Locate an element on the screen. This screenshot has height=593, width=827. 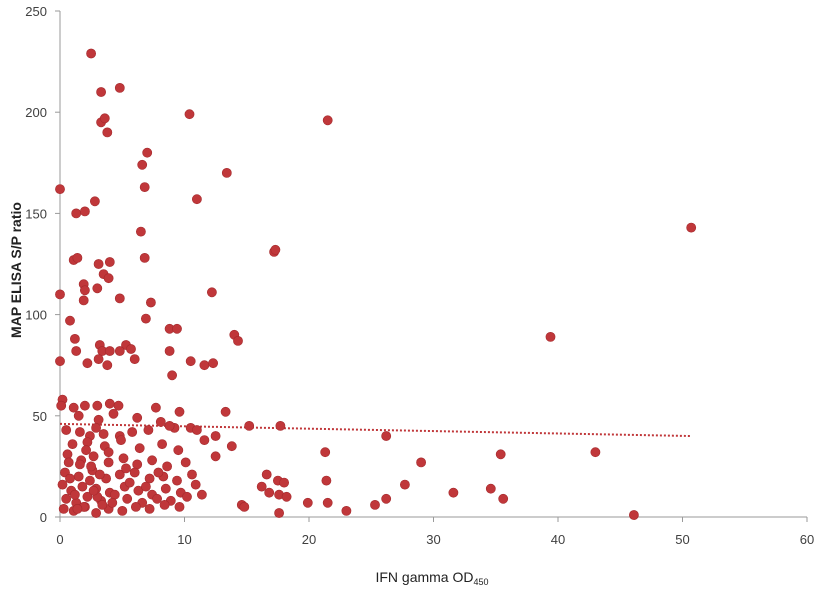
x-axis-label-main: IFN gamma OD is located at coordinates (424, 577).